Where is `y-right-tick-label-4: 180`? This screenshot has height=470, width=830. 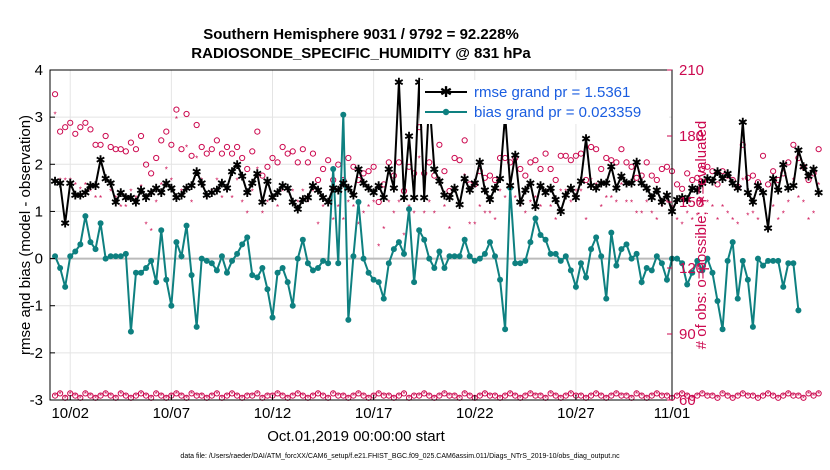 y-right-tick-label-4: 180 is located at coordinates (691, 136).